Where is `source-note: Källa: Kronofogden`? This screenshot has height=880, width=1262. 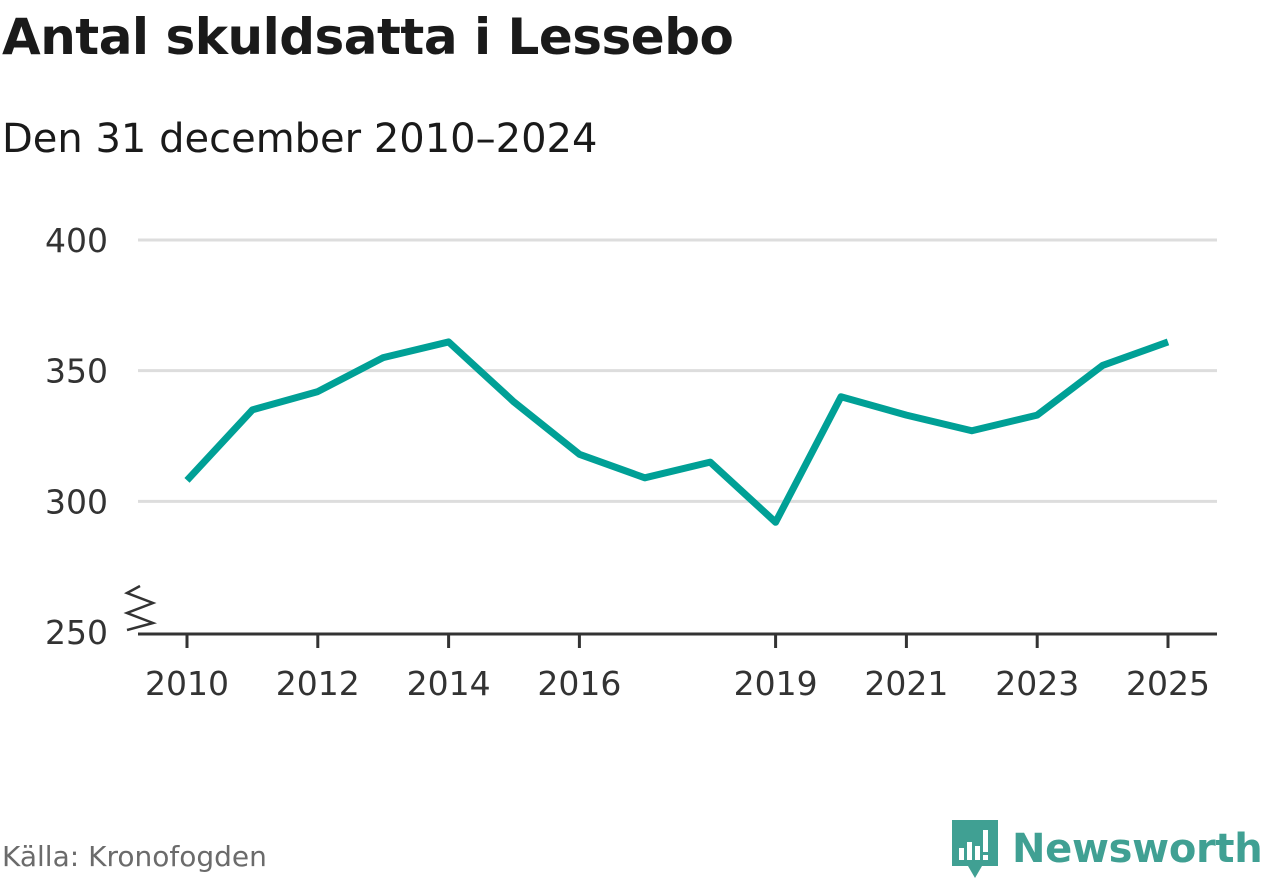
source-note: Källa: Kronofogden is located at coordinates (134, 856).